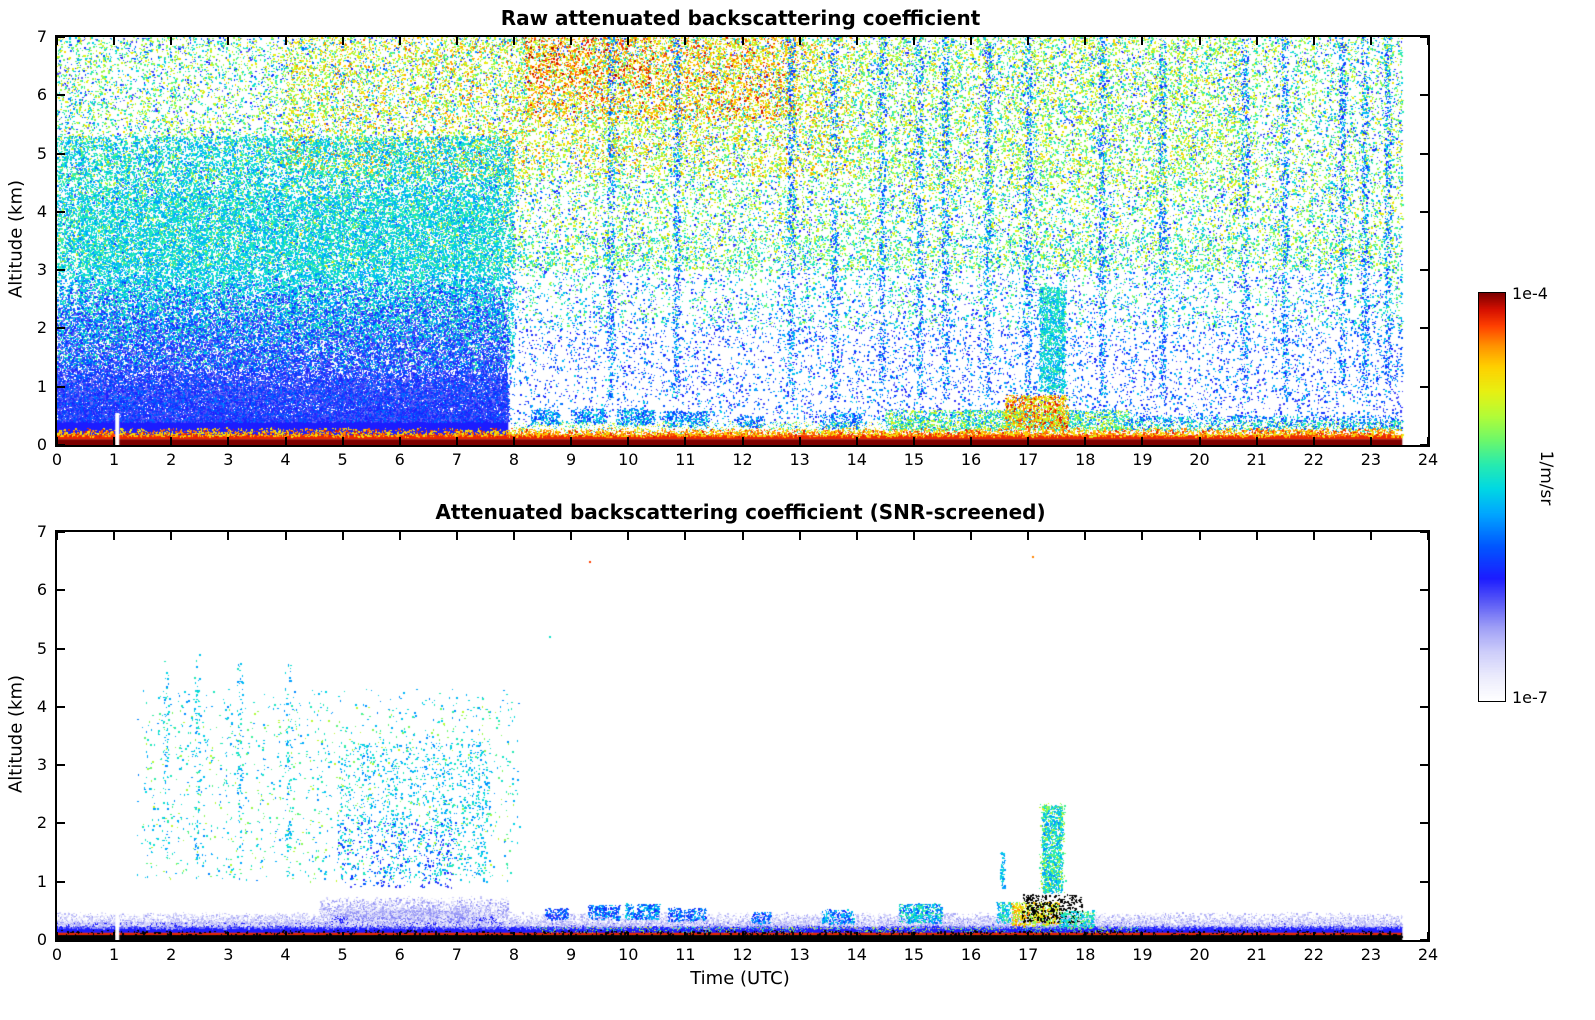 The width and height of the screenshot is (1595, 1020). Describe the element at coordinates (1313, 954) in the screenshot. I see `x-tick-label: 22` at that location.